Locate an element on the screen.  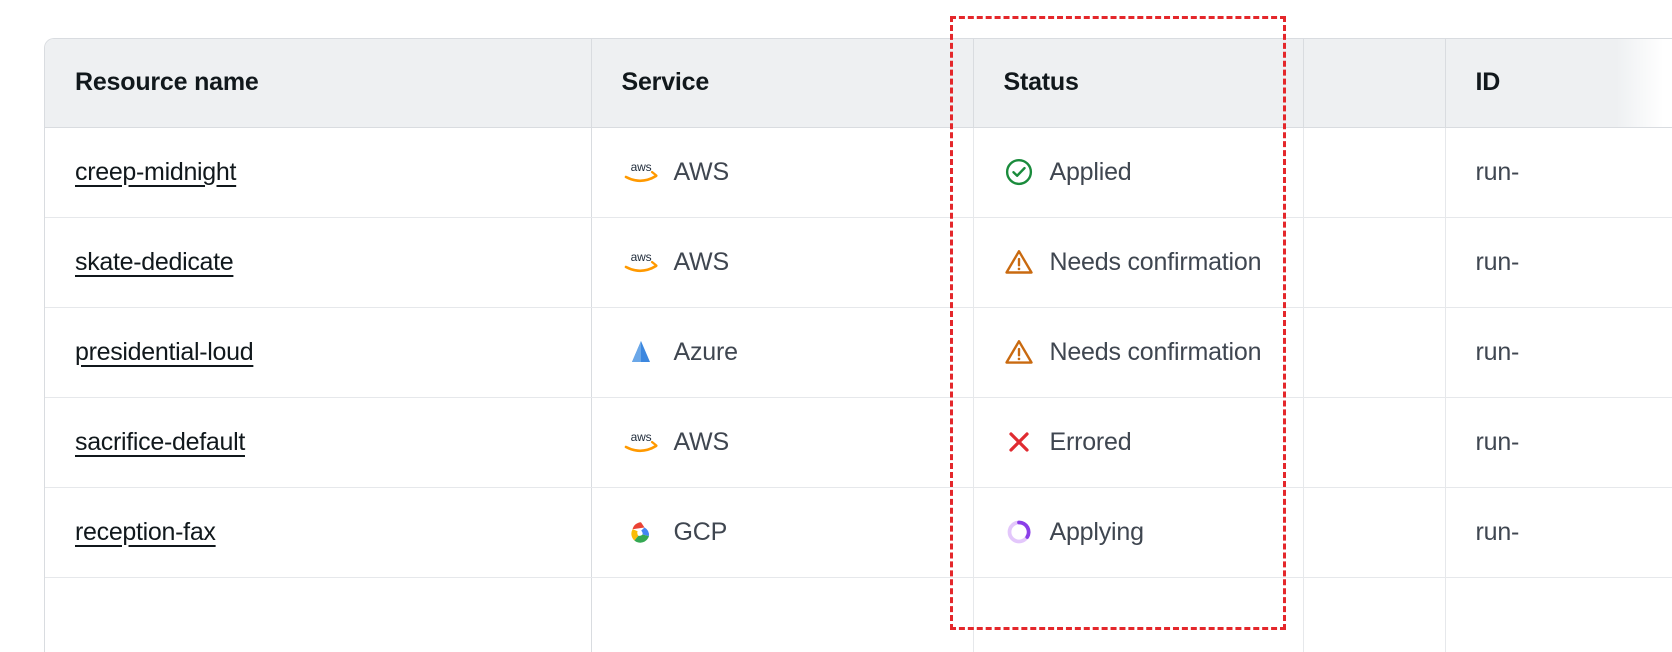
cell-resource-name: creep-midnight is located at coordinates (318, 172).